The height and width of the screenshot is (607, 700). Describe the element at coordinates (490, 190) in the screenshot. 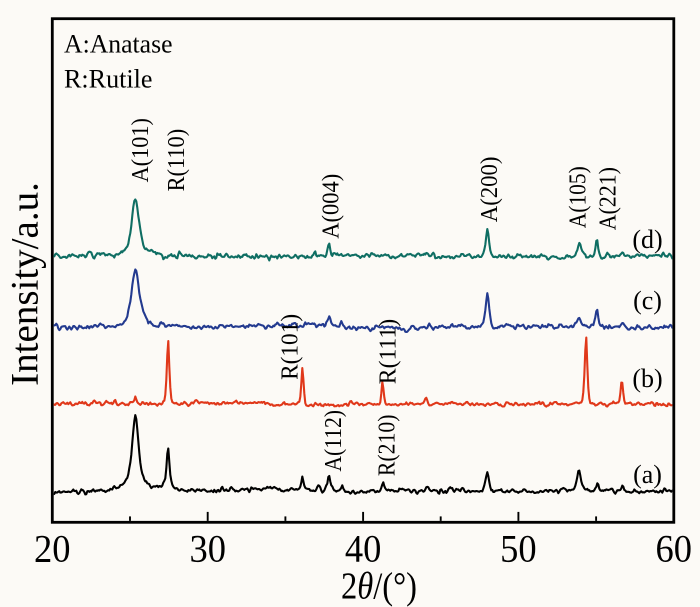

I see `svg-text: A(200)` at that location.